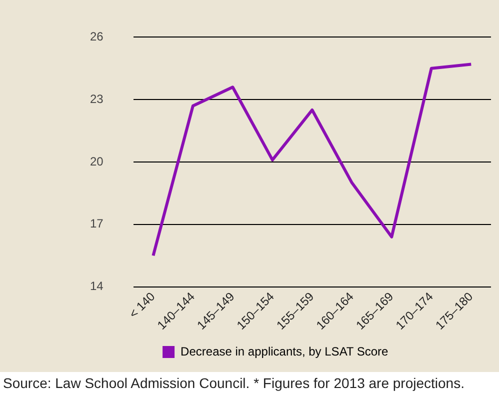  What do you see at coordinates (97, 37) in the screenshot?
I see `y-tick-label: 26` at bounding box center [97, 37].